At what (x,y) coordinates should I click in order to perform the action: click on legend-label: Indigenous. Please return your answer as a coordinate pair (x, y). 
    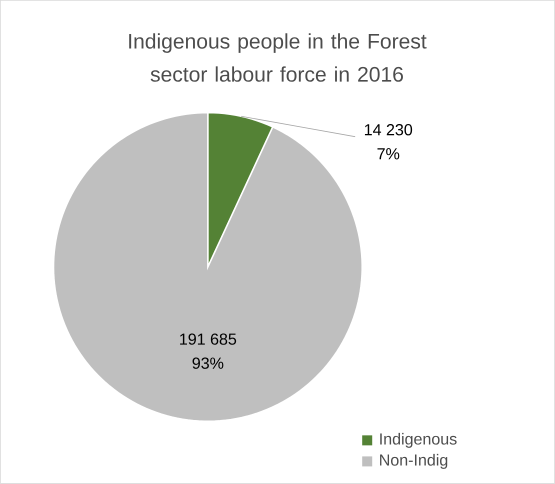
    Looking at the image, I should click on (418, 440).